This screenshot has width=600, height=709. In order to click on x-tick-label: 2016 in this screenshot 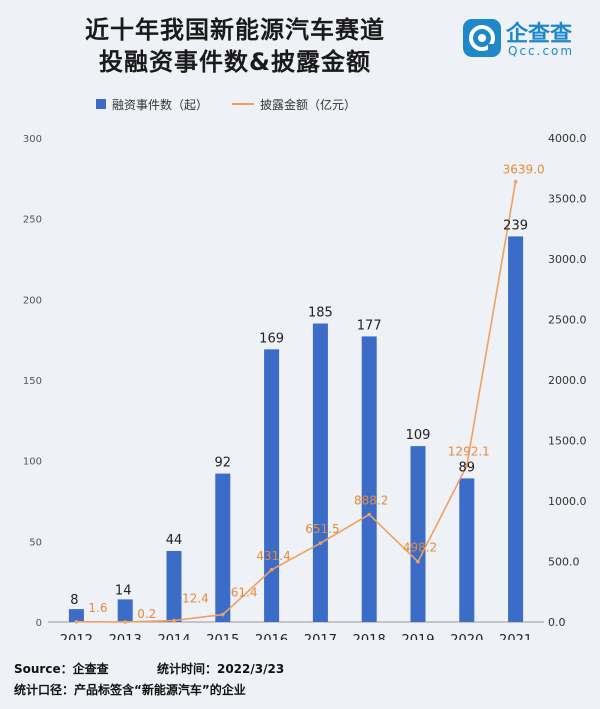, I will do `click(271, 636)`.